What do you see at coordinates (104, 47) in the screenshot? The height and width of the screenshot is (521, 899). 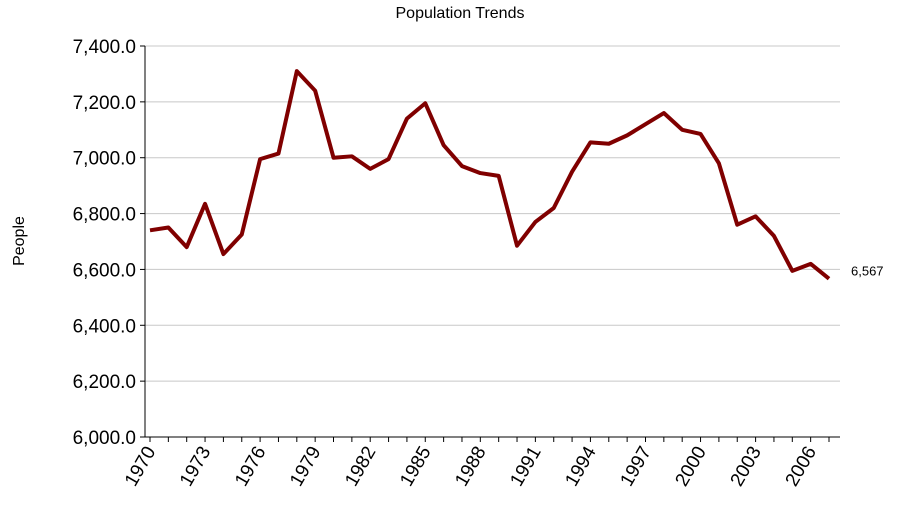 I see `y-tick-label: 7,400.0` at bounding box center [104, 47].